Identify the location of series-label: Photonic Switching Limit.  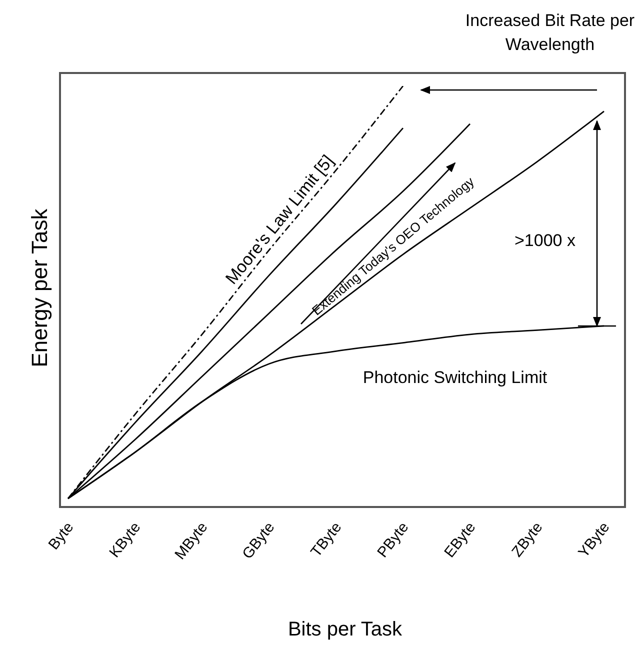
(455, 377).